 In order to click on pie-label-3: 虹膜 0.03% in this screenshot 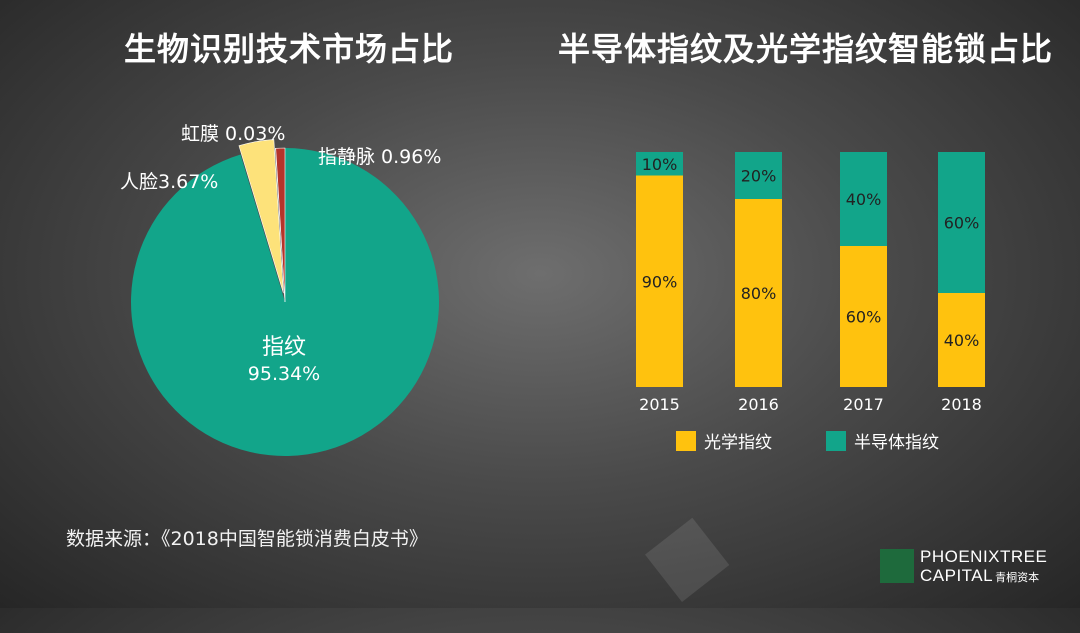, I will do `click(233, 134)`.